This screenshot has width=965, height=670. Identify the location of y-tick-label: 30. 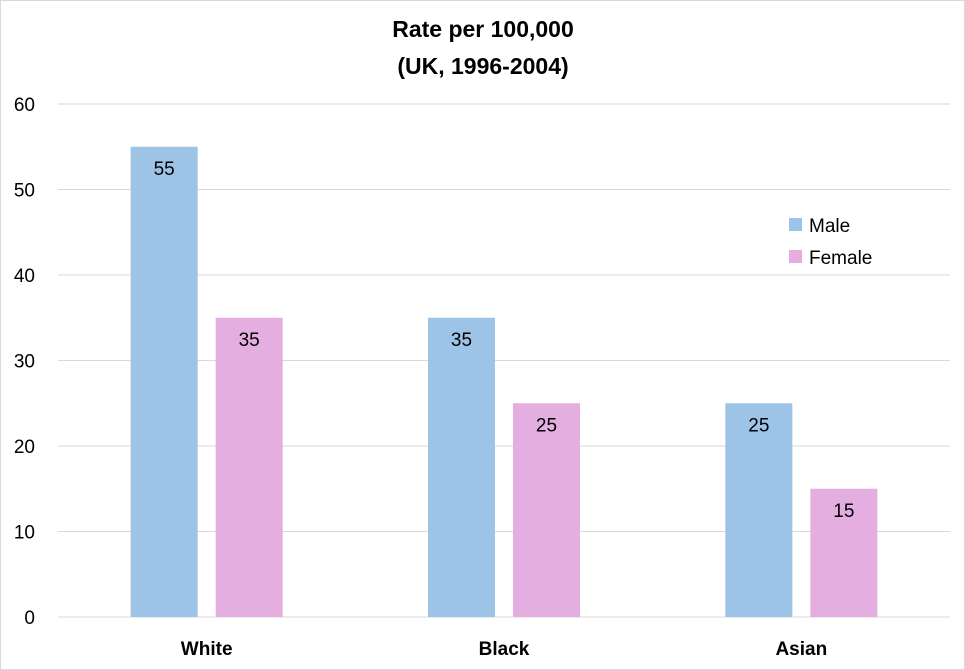
(24, 362).